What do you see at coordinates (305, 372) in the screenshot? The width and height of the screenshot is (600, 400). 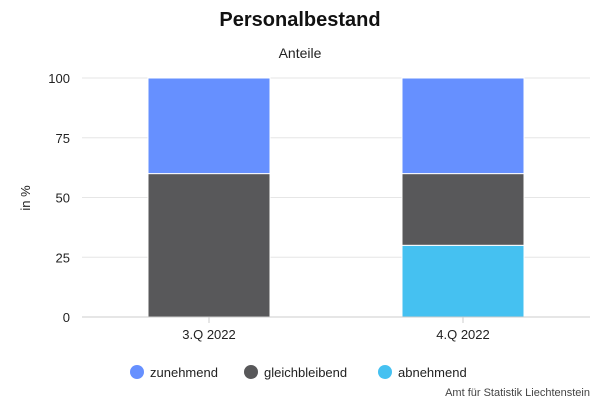 I see `legend-label: gleichbleibend` at bounding box center [305, 372].